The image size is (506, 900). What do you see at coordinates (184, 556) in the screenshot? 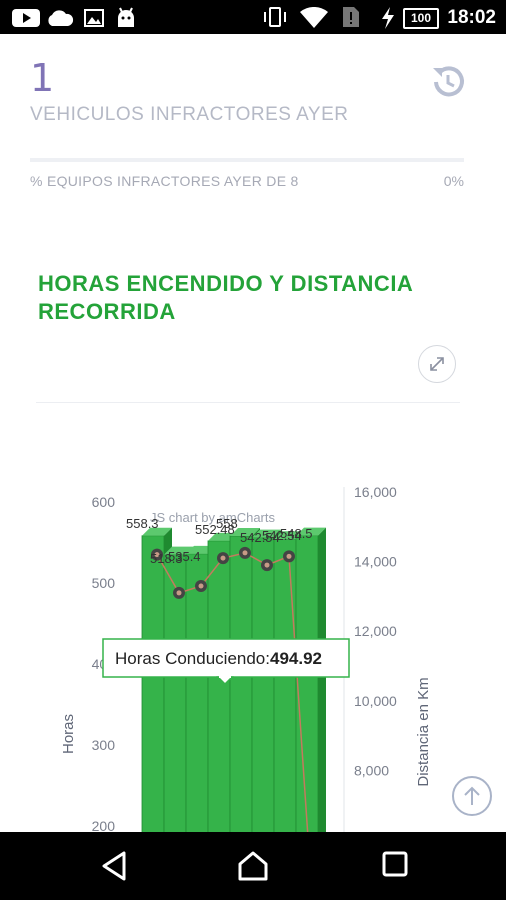
I see `data-label: 535.4` at bounding box center [184, 556].